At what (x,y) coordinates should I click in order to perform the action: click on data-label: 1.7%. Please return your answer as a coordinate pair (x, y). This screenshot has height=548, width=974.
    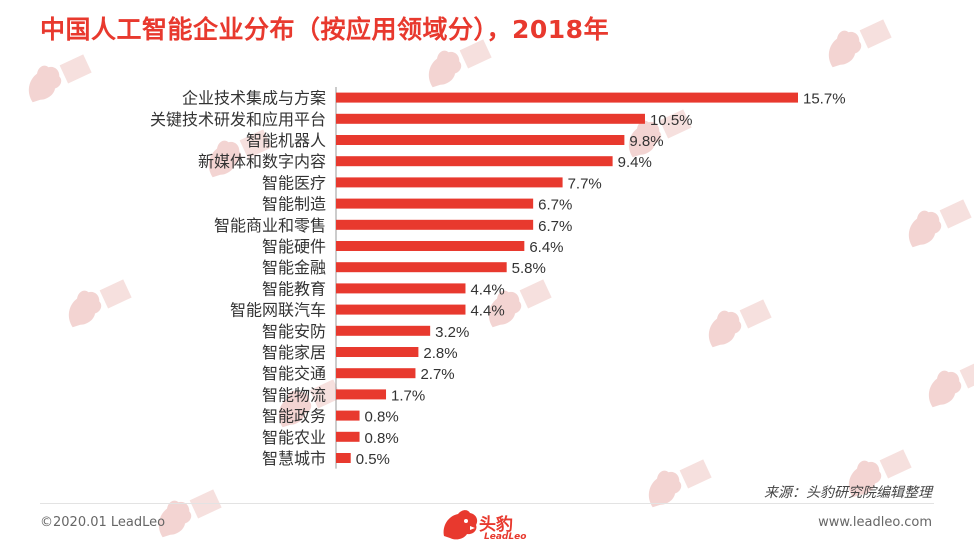
    Looking at the image, I should click on (408, 395).